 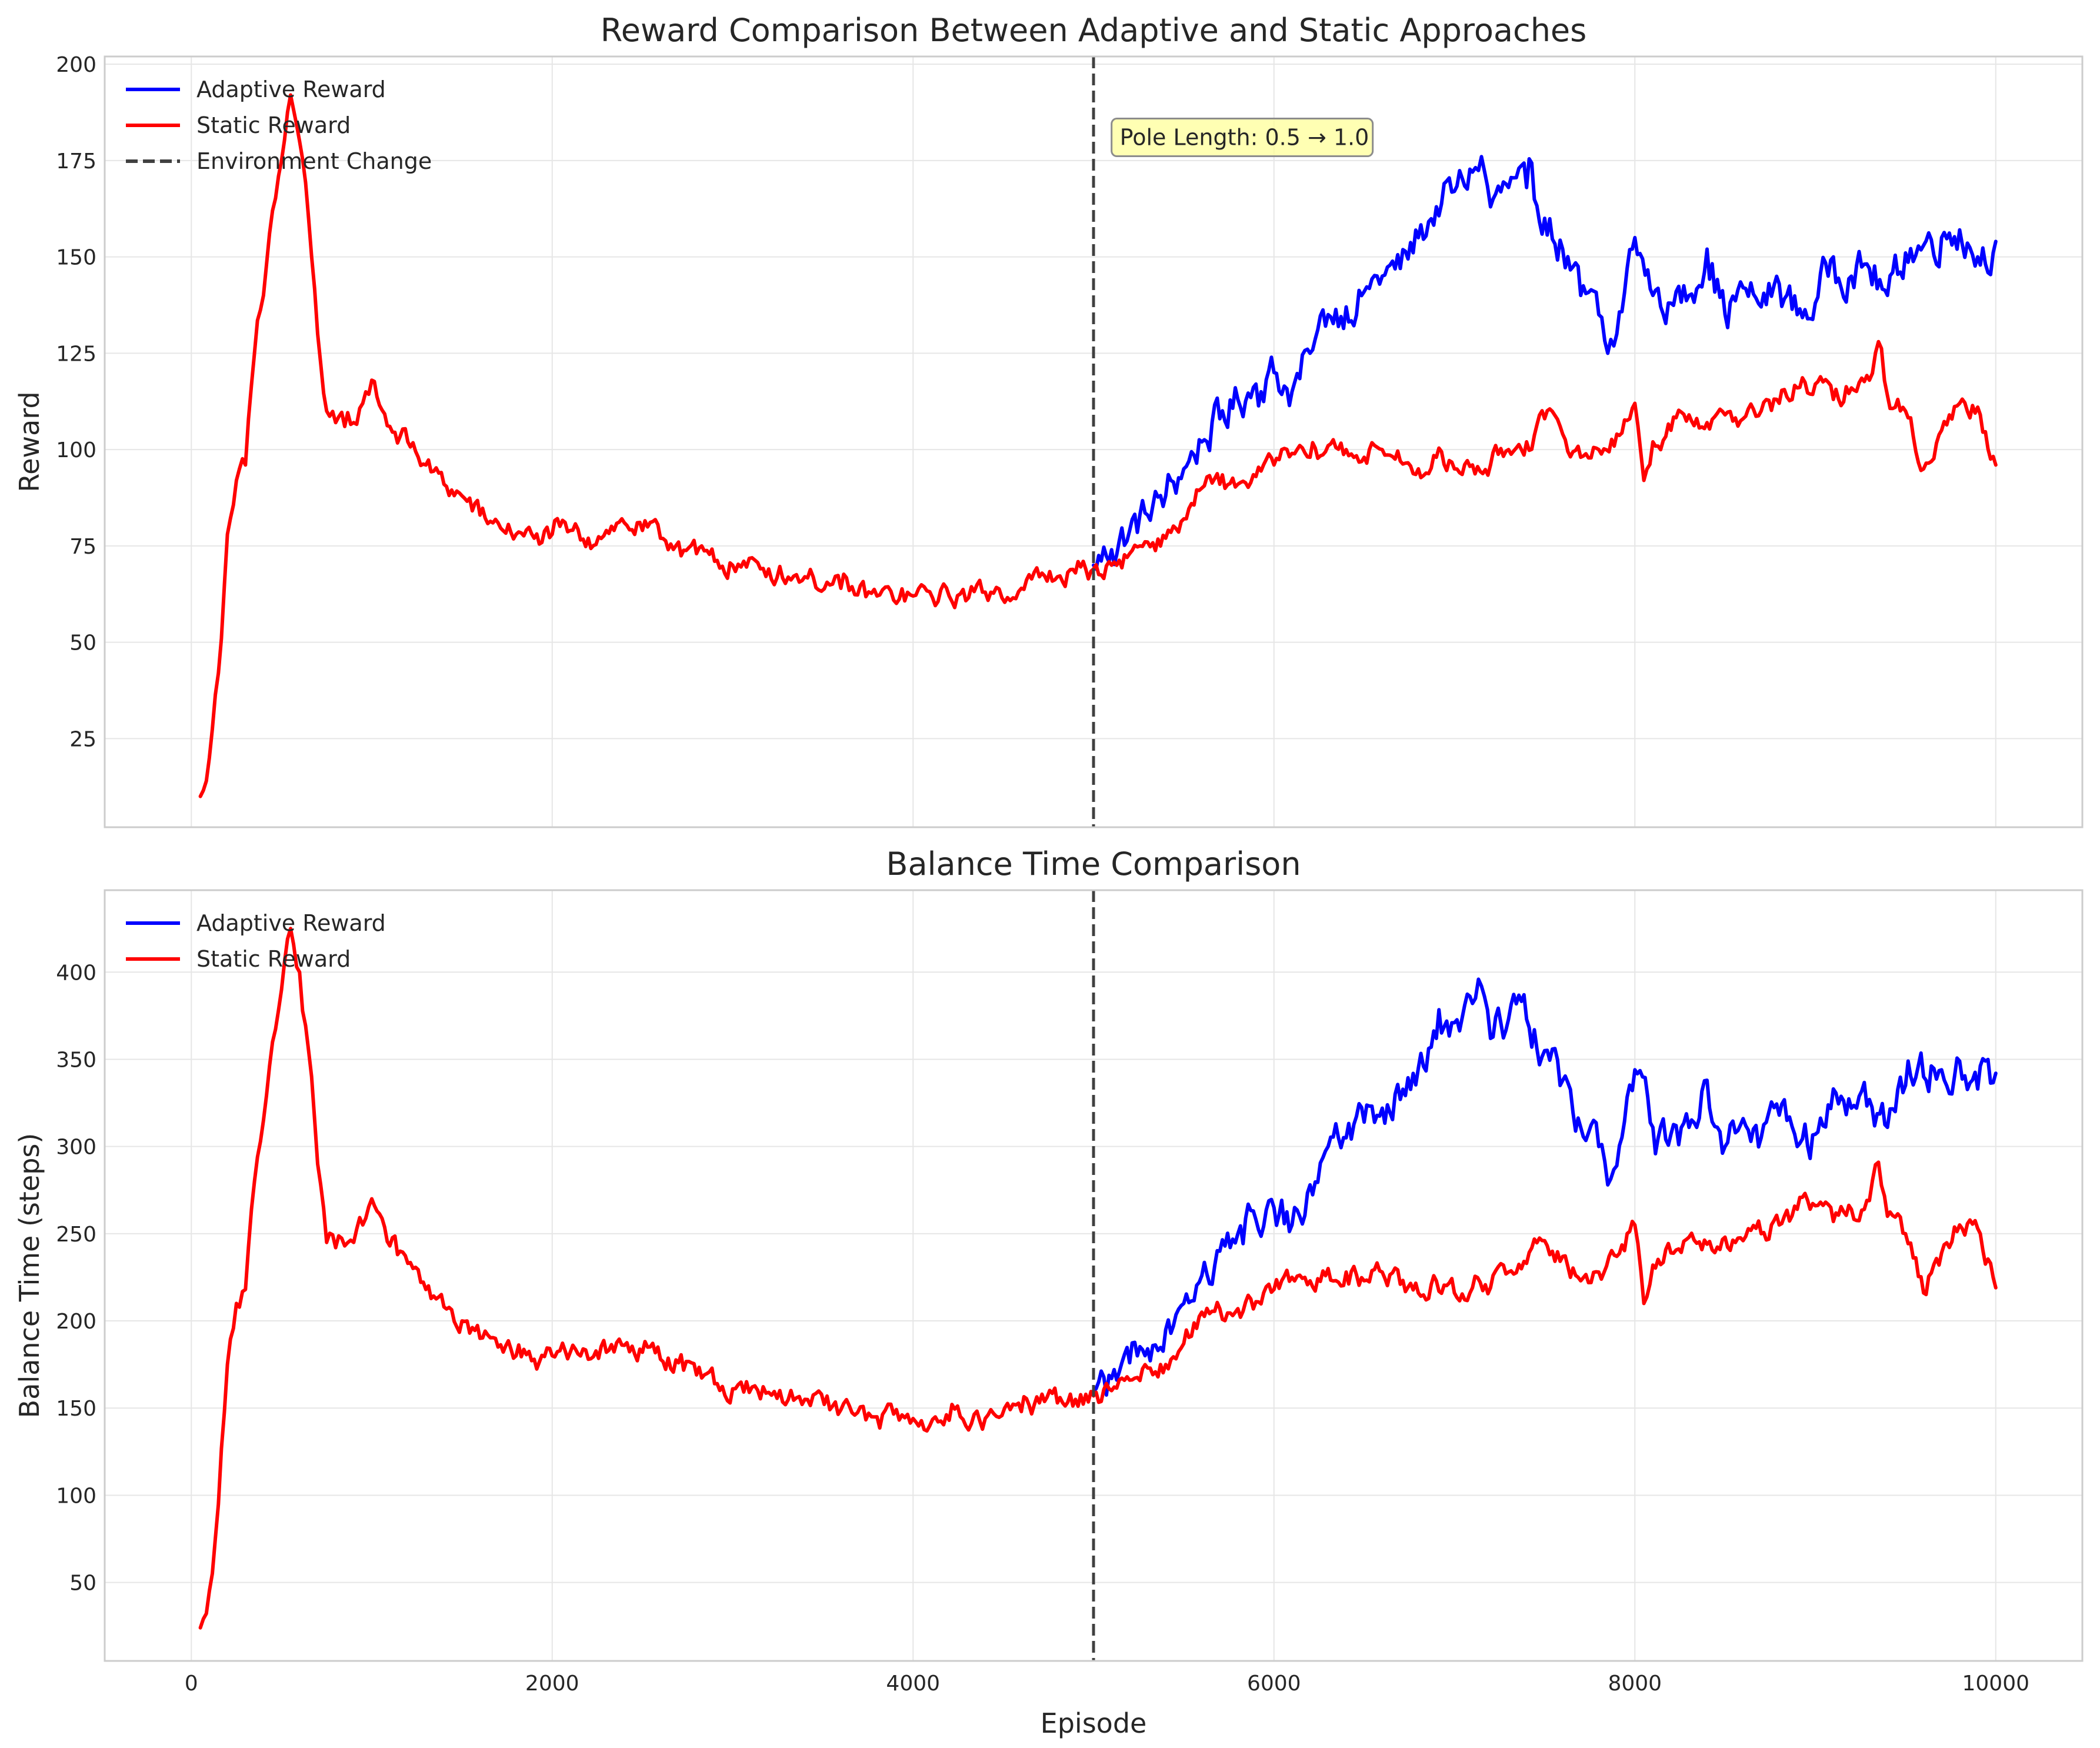 I want to click on legend-label: Environment Change, so click(x=314, y=161).